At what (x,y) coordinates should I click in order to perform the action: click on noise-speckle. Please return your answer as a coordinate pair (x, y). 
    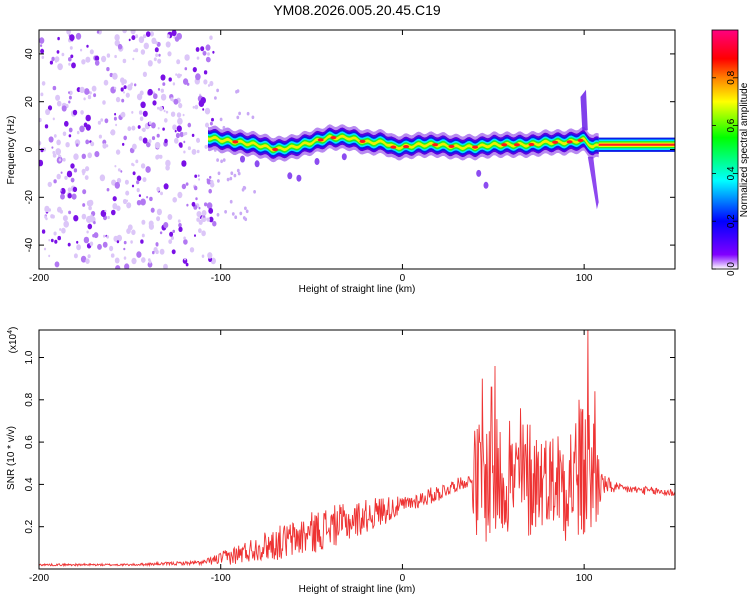
    Looking at the image, I should click on (147, 149).